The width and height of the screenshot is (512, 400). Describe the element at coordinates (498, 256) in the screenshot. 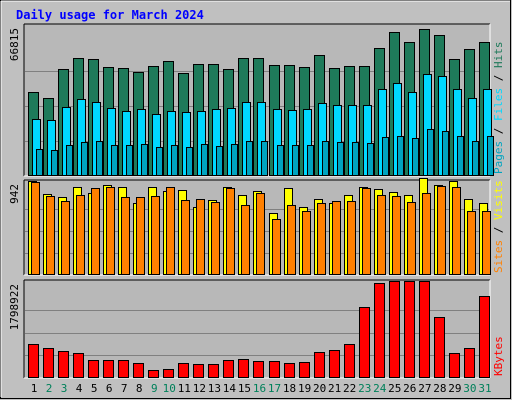

I see `legend-sites: Sites` at that location.